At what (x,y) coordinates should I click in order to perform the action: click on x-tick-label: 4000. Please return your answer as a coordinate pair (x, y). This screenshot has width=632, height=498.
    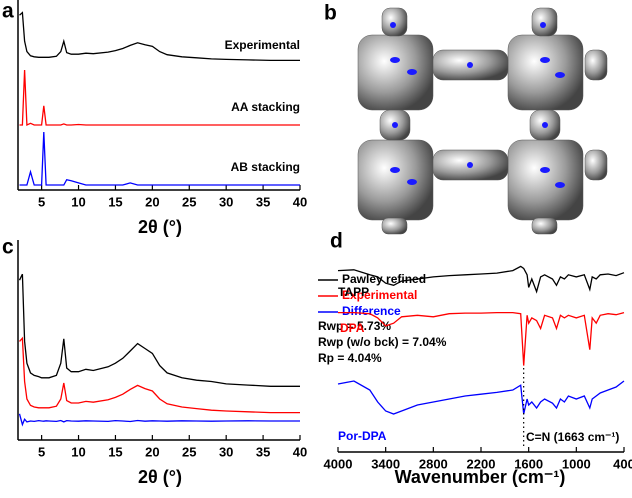
    Looking at the image, I should click on (338, 463).